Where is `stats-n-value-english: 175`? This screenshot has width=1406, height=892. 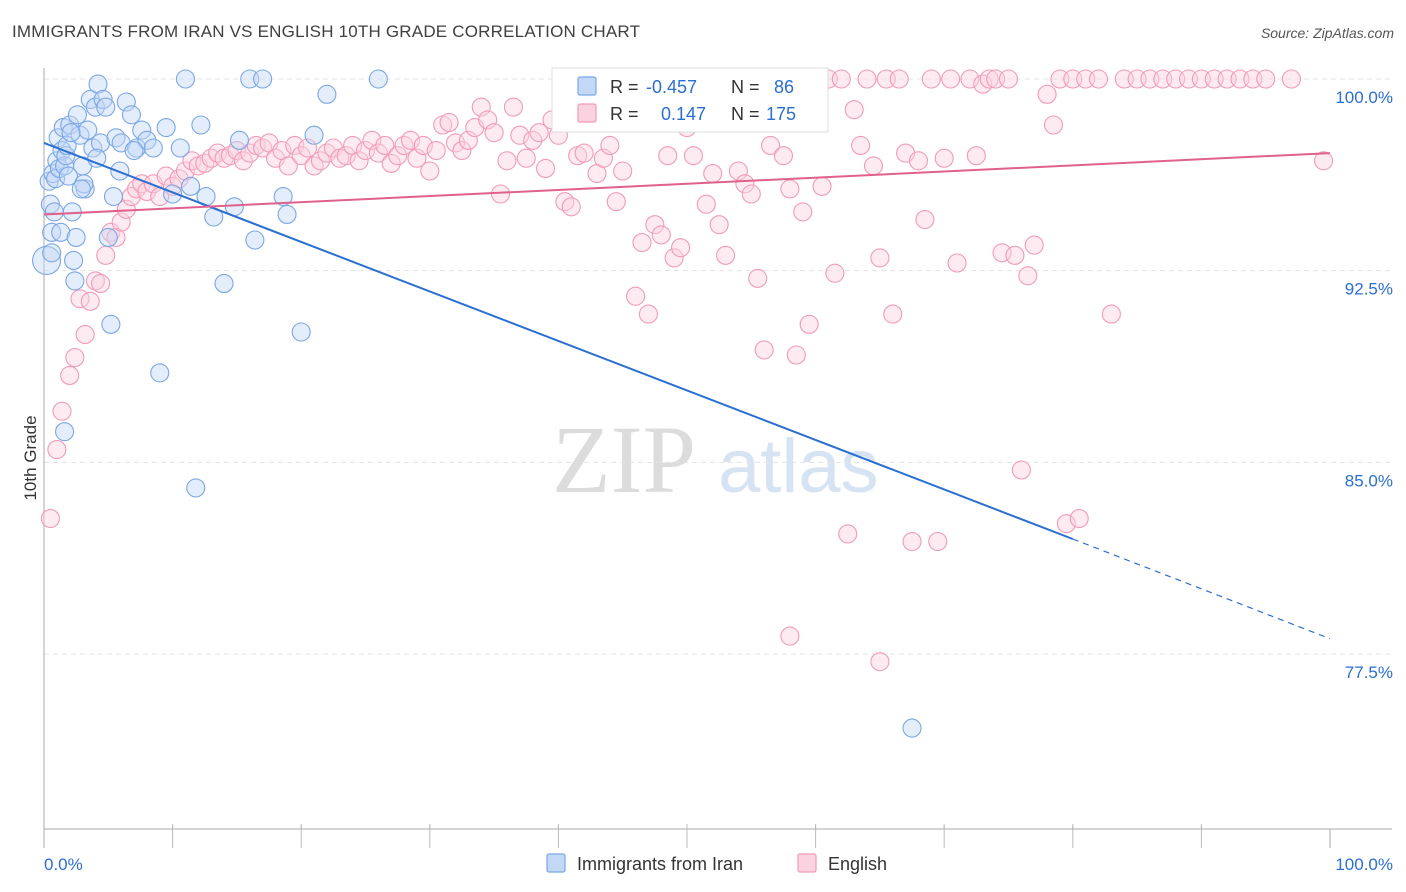 stats-n-value-english: 175 is located at coordinates (781, 114).